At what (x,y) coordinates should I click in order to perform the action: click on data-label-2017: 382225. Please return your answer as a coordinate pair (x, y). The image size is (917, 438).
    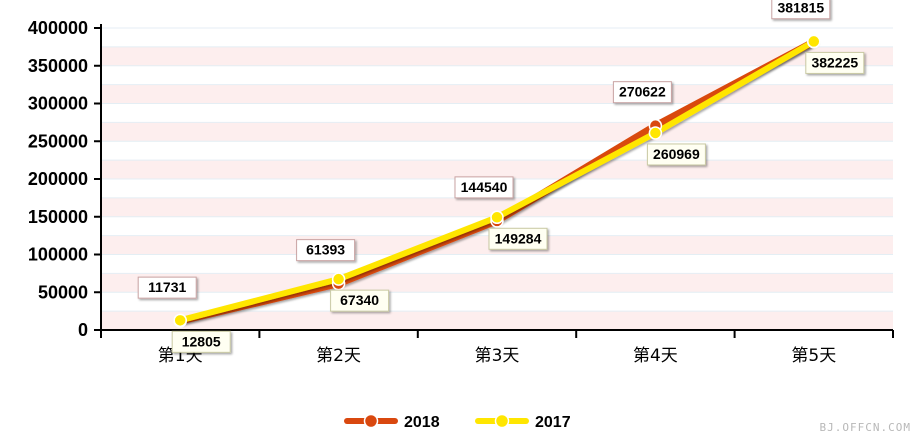
    Looking at the image, I should click on (835, 62).